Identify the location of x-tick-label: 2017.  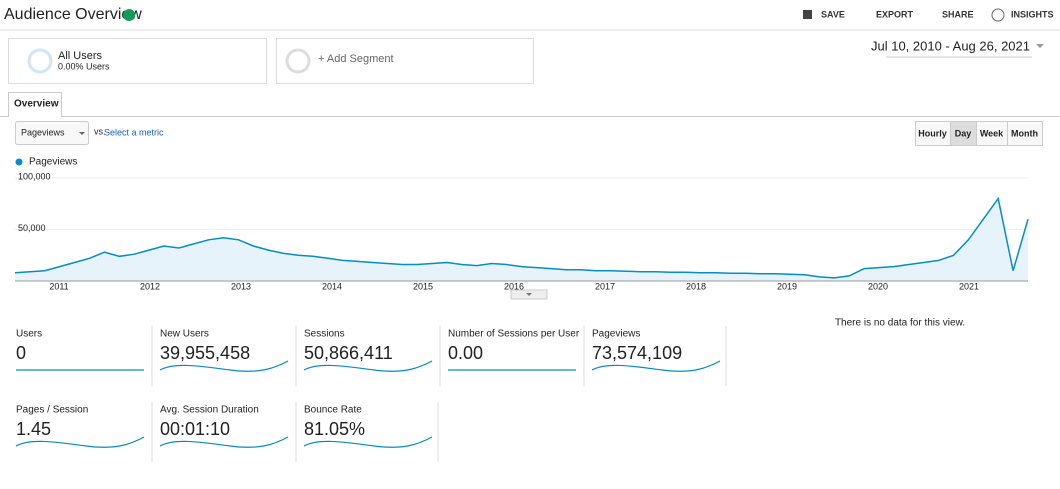
(605, 286).